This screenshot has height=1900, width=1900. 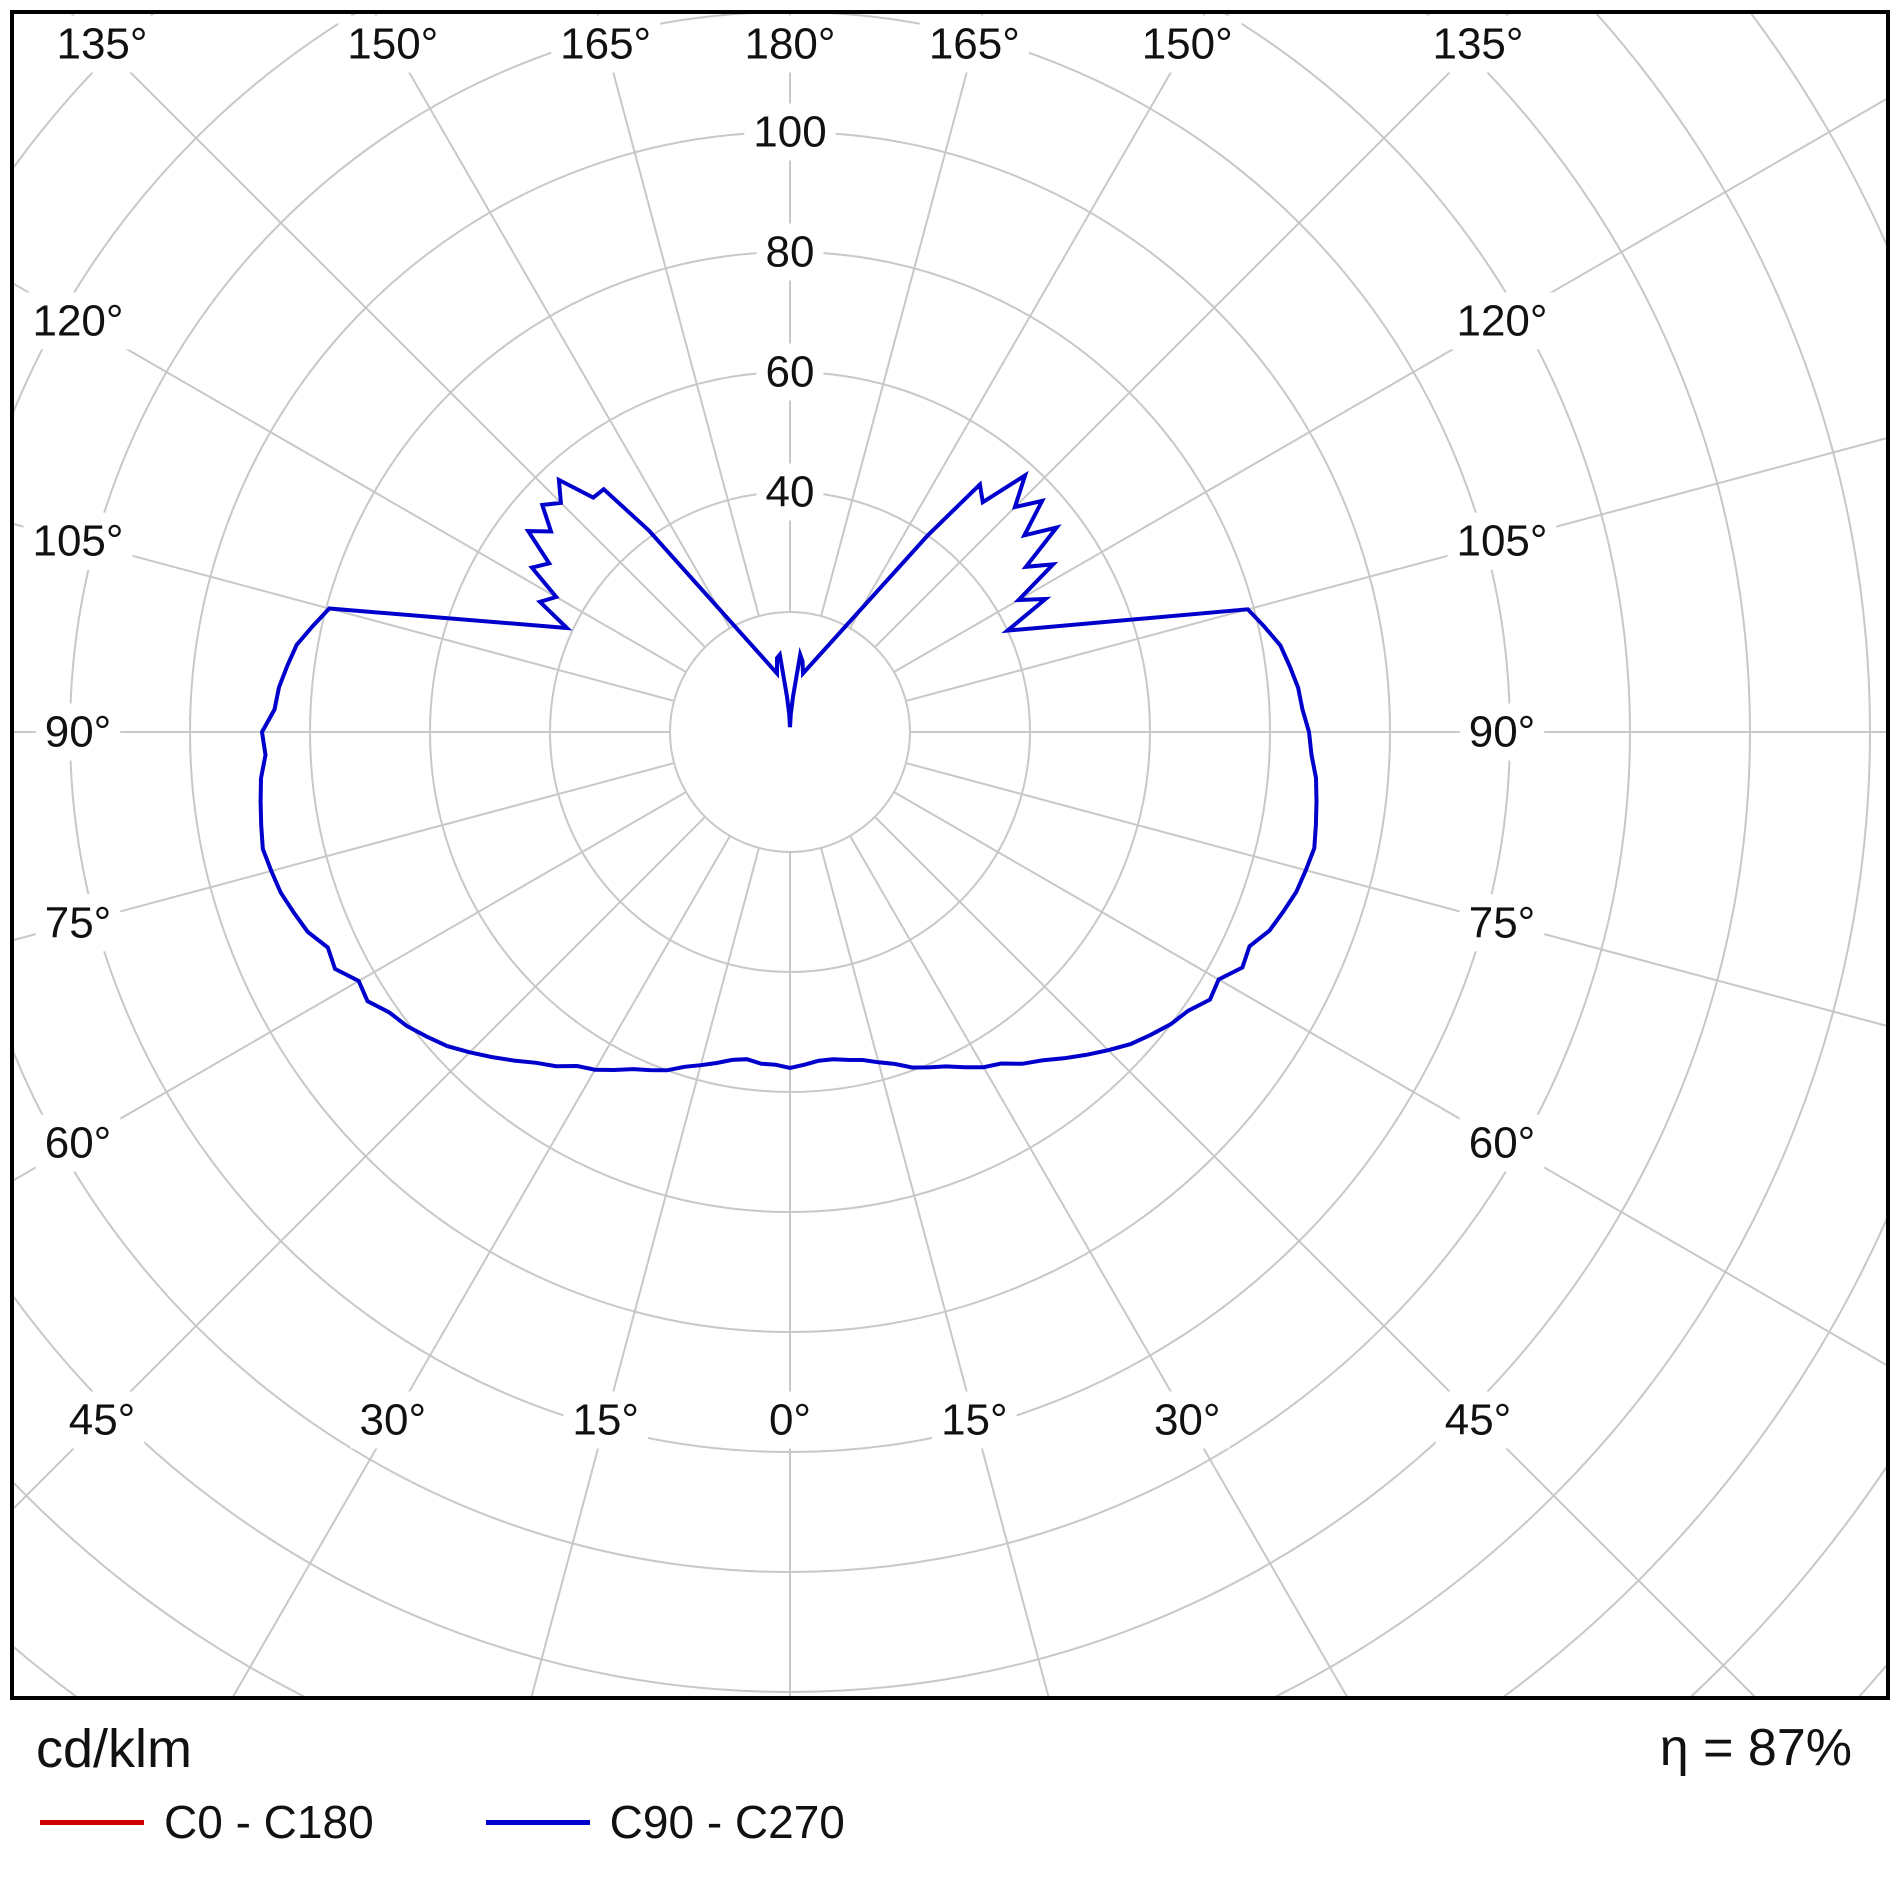 What do you see at coordinates (1755, 1748) in the screenshot?
I see `efficiency-label: η = 87%` at bounding box center [1755, 1748].